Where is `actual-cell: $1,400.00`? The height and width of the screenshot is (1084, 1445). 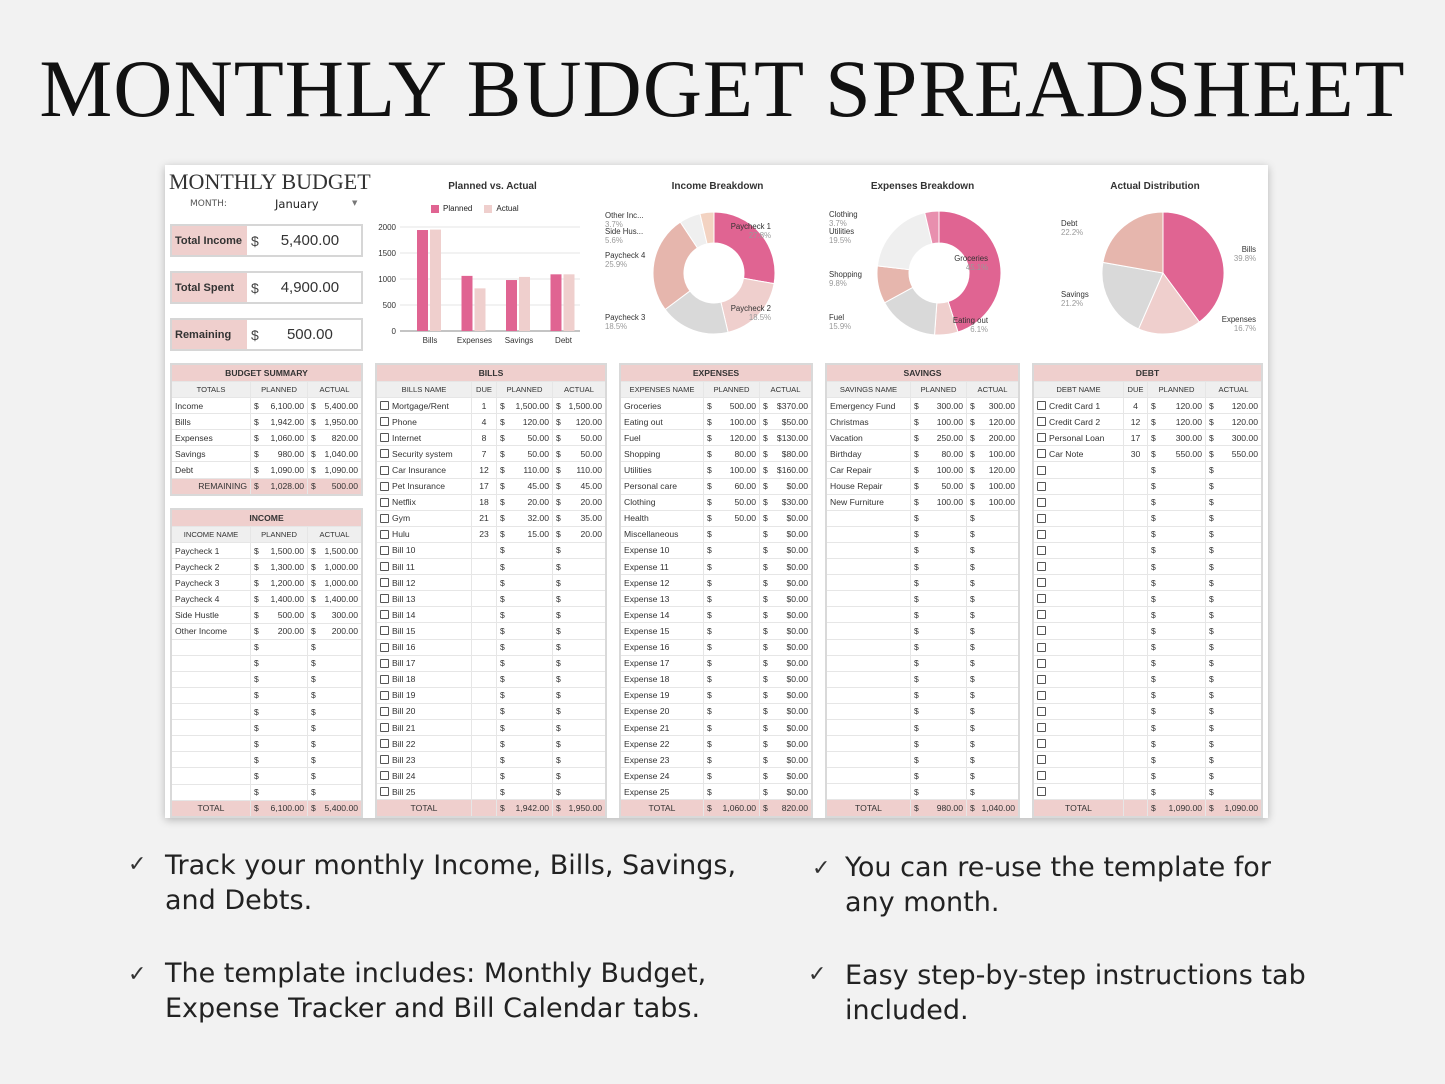 actual-cell: $1,400.00 is located at coordinates (334, 599).